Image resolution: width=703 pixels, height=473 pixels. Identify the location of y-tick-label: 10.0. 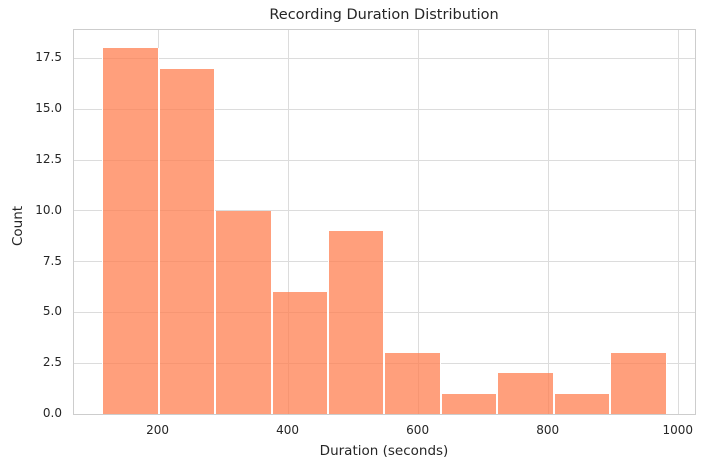
(48, 209).